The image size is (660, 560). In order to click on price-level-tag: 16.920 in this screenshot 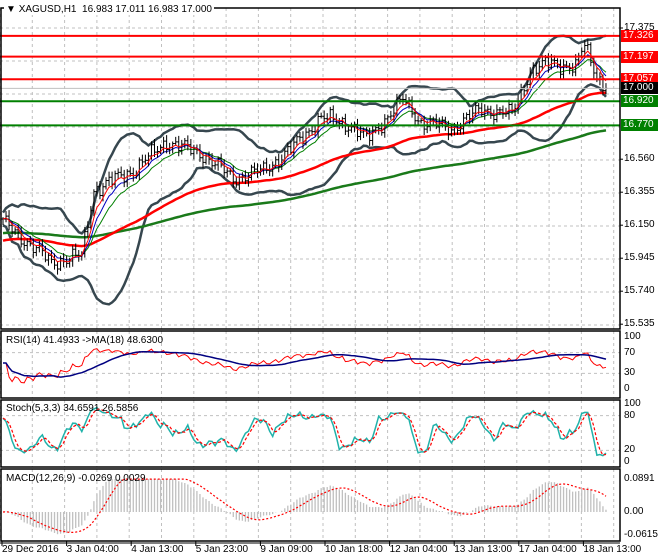, I will do `click(639, 101)`.